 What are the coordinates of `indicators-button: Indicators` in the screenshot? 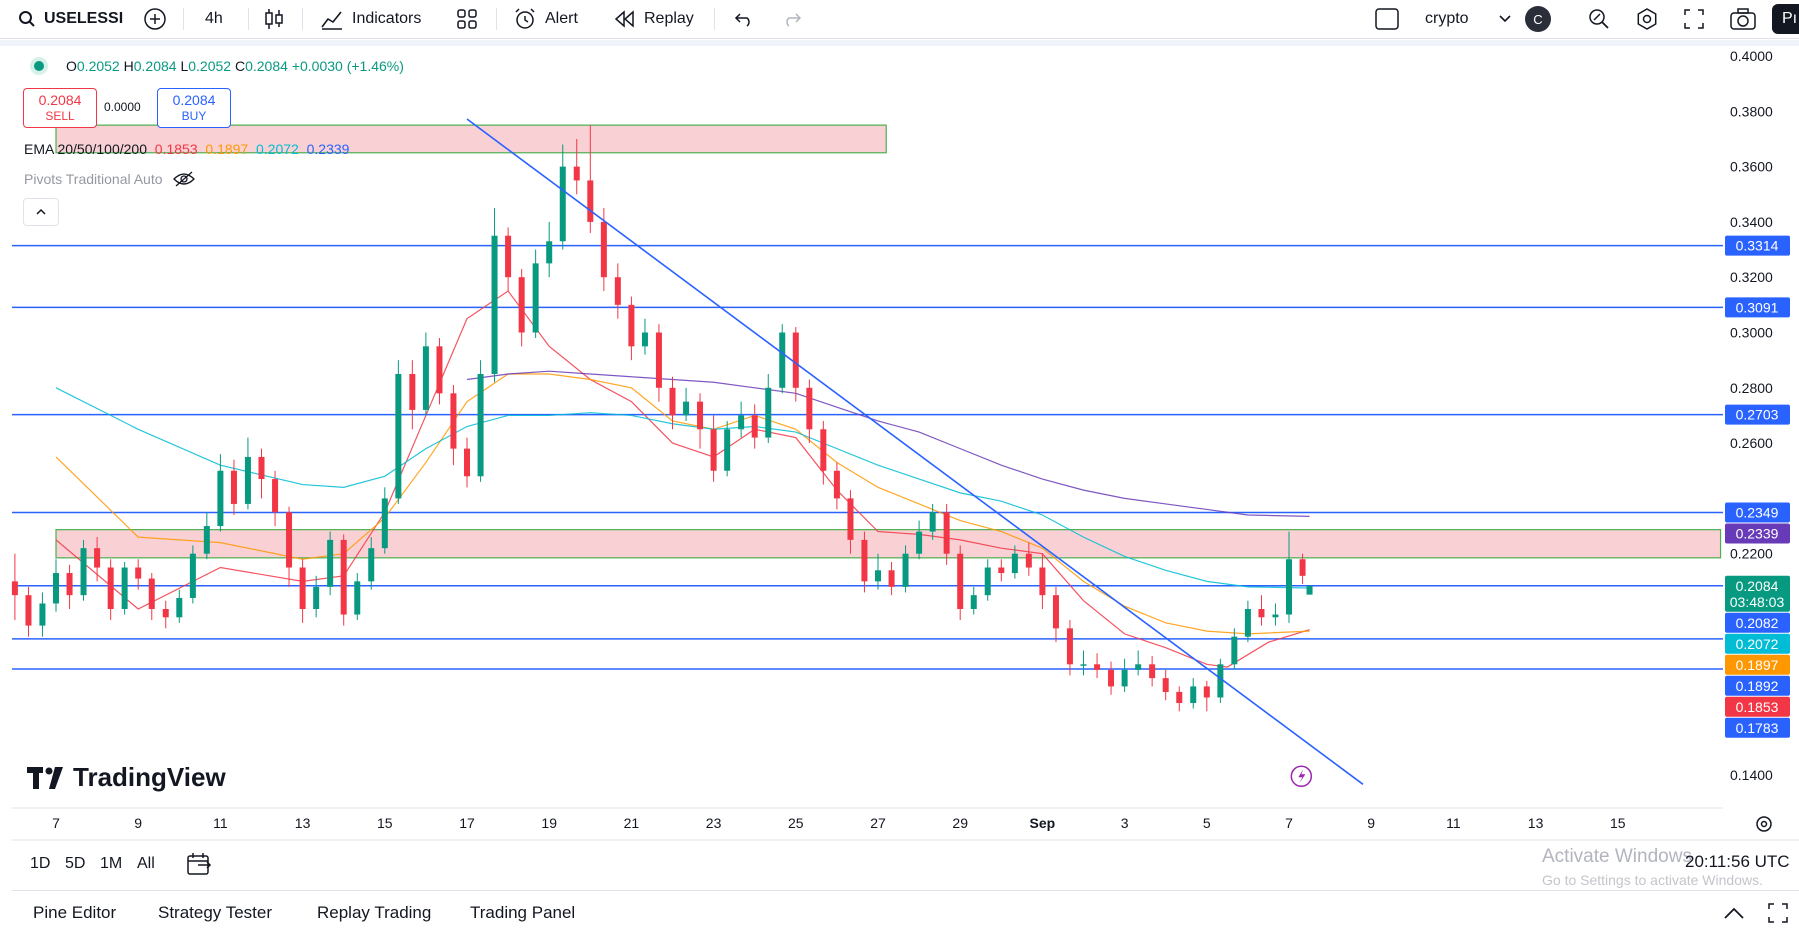 It's located at (370, 19).